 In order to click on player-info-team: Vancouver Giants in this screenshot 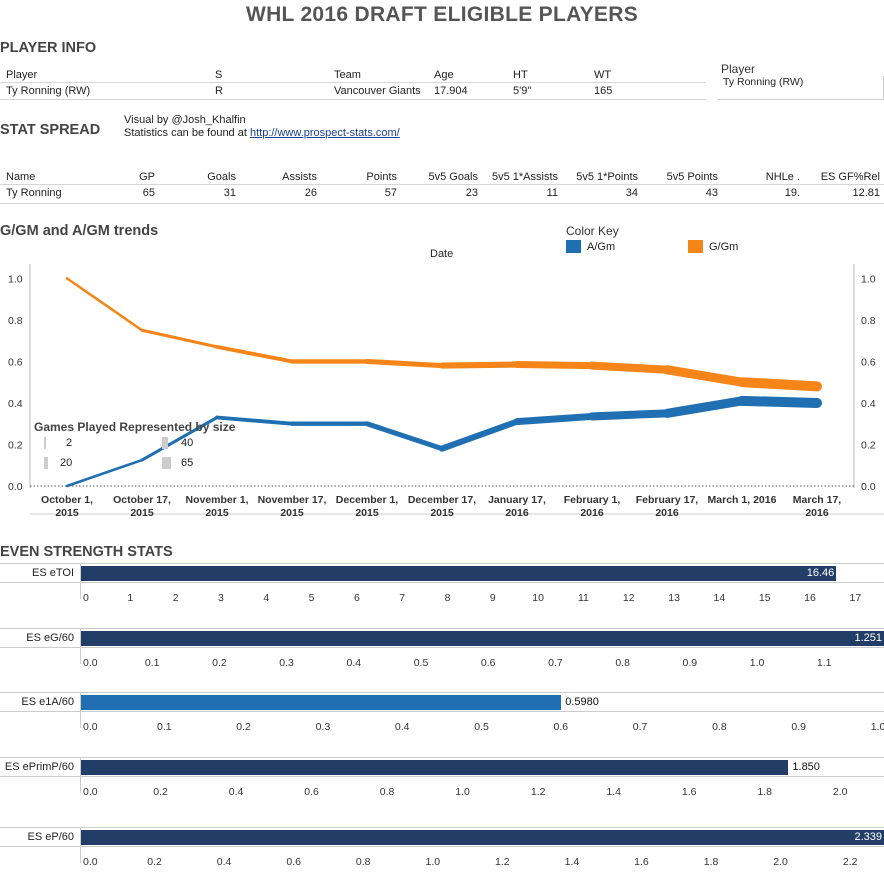, I will do `click(377, 91)`.